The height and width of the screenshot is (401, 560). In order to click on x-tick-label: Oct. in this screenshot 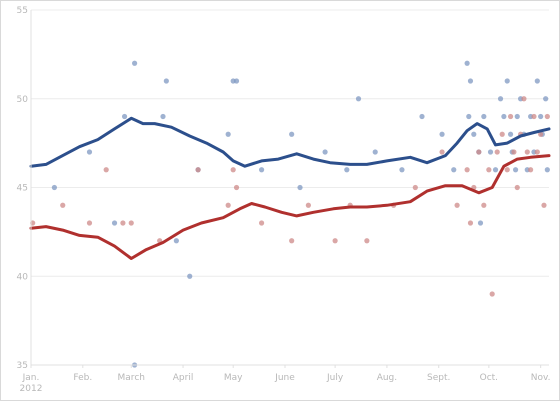, I will do `click(489, 378)`.